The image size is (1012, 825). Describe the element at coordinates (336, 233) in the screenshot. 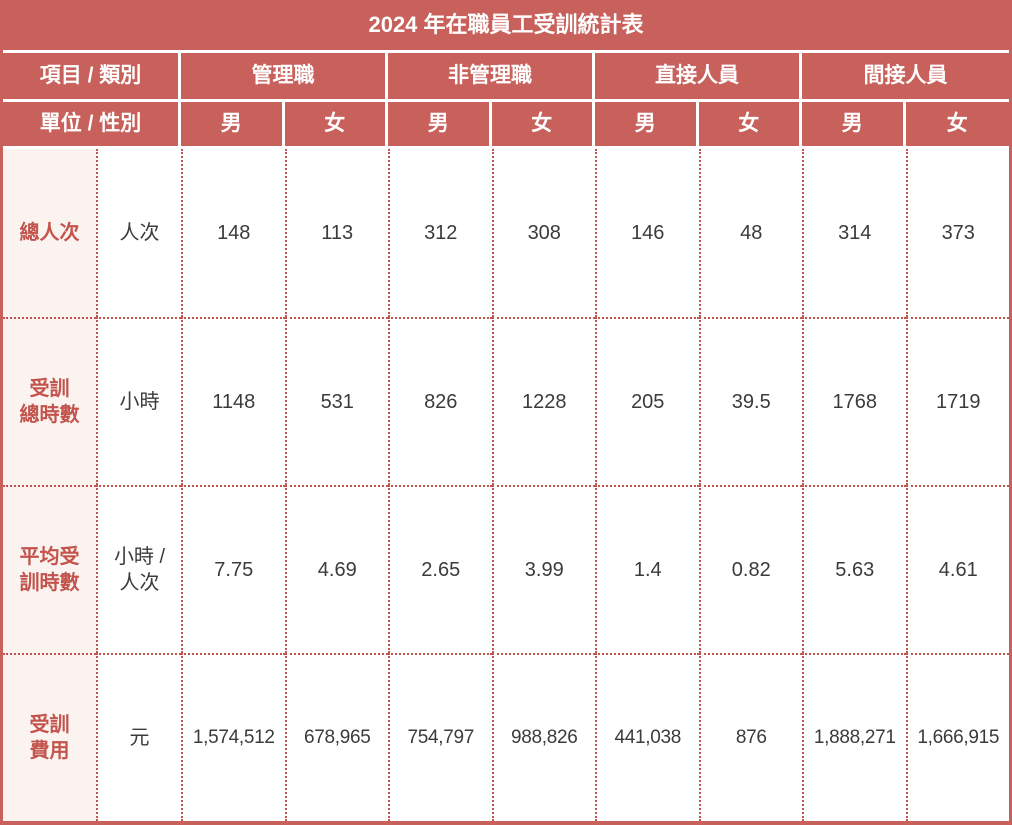

I see `table-cell-value: 113` at that location.